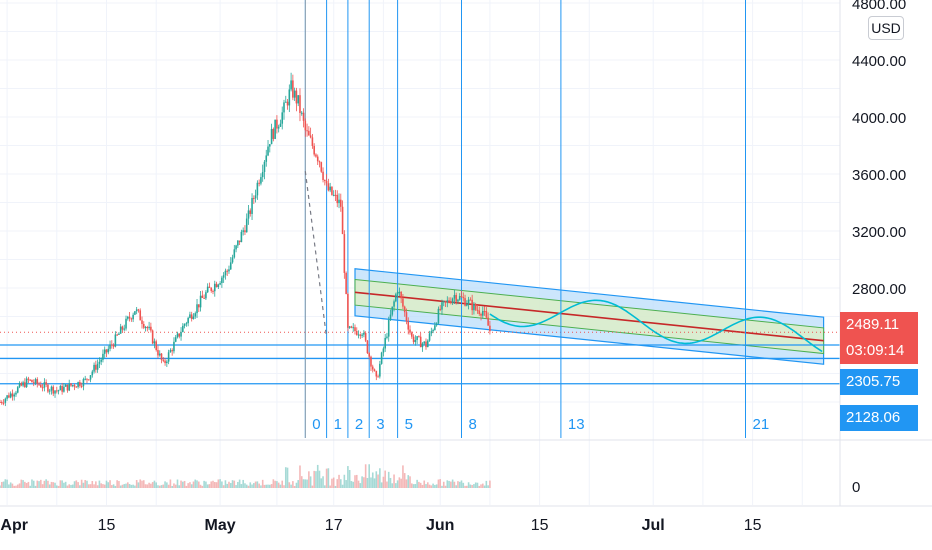 This screenshot has width=932, height=550. Describe the element at coordinates (886, 28) in the screenshot. I see `currency-button: USD` at that location.